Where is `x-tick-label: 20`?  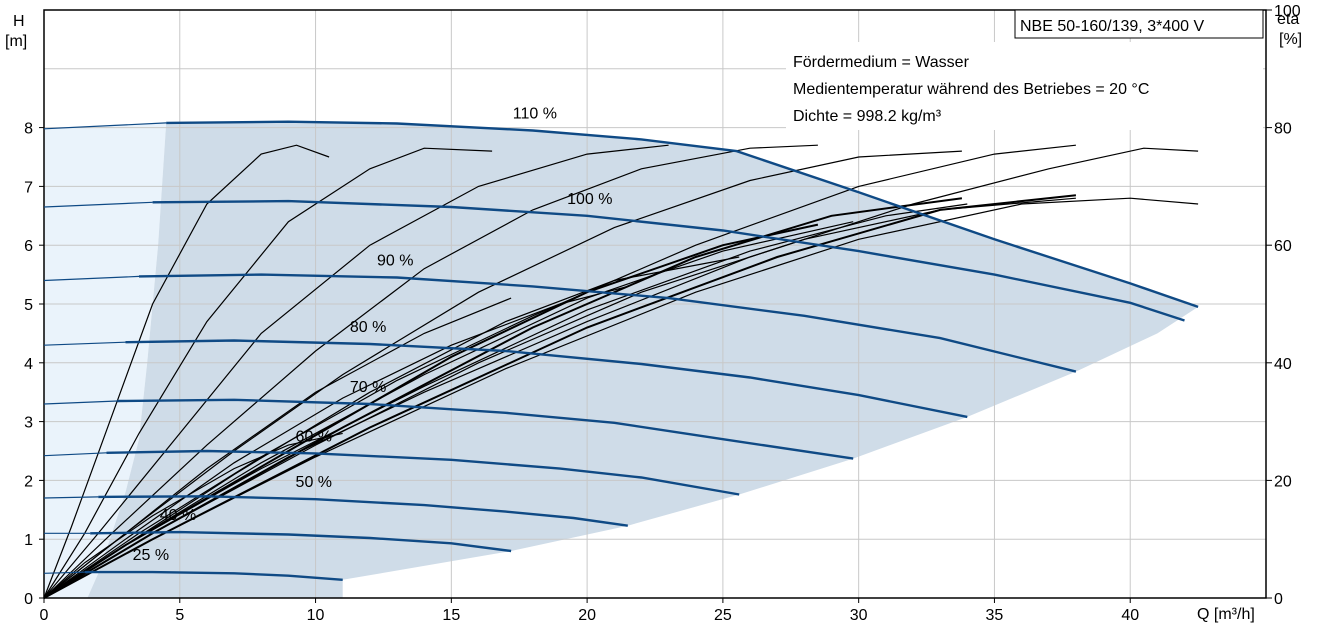
x-tick-label: 20 is located at coordinates (587, 615).